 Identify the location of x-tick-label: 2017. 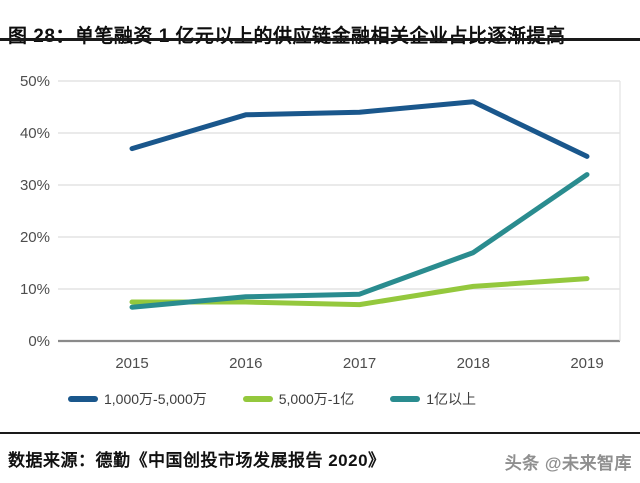
(359, 363).